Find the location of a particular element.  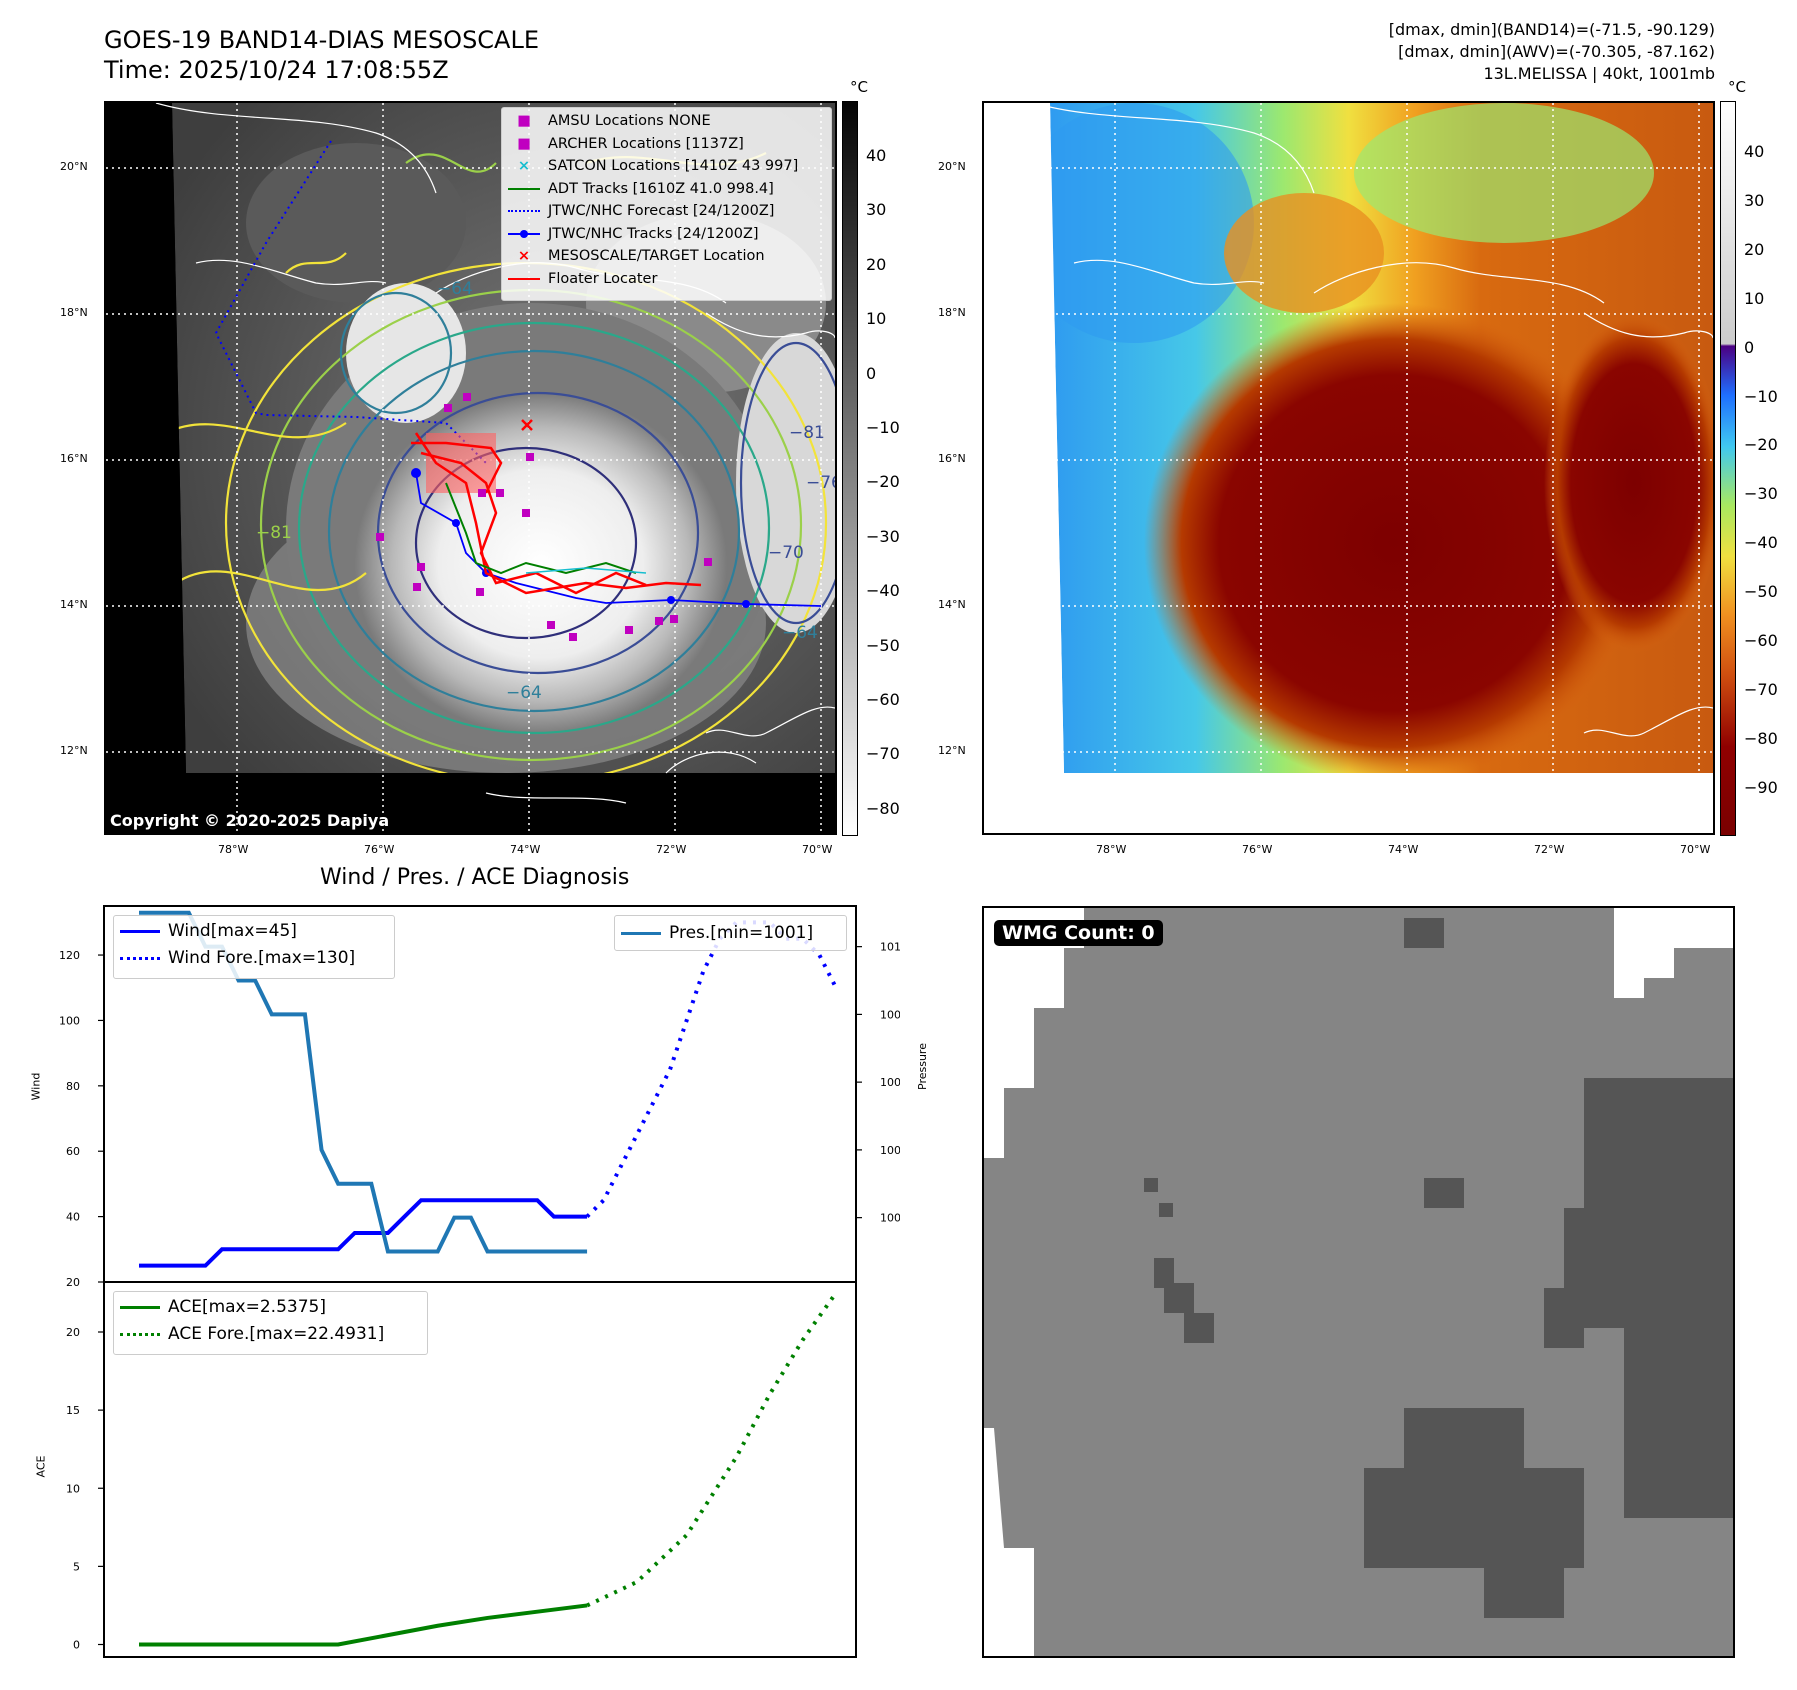

ace-axis-label: ACE is located at coordinates (41, 1466).